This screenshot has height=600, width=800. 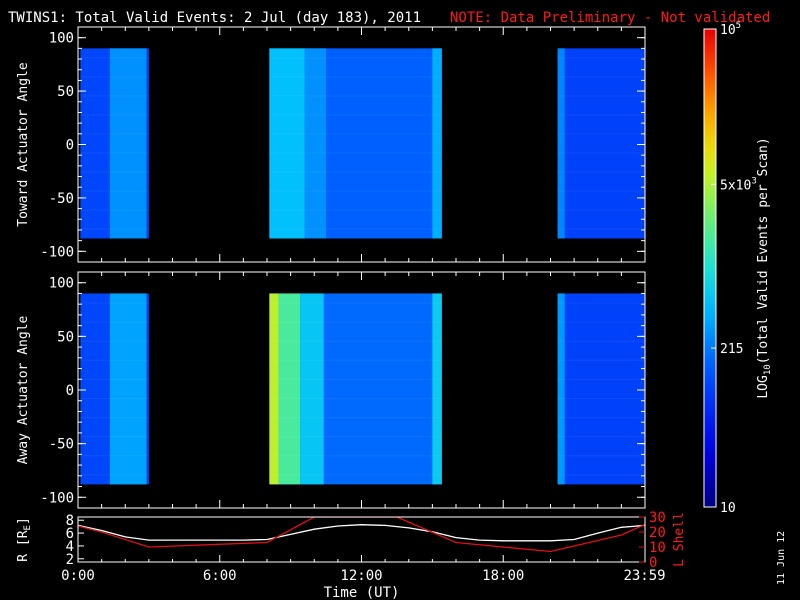 What do you see at coordinates (78, 576) in the screenshot?
I see `x-tick-label: 0:00` at bounding box center [78, 576].